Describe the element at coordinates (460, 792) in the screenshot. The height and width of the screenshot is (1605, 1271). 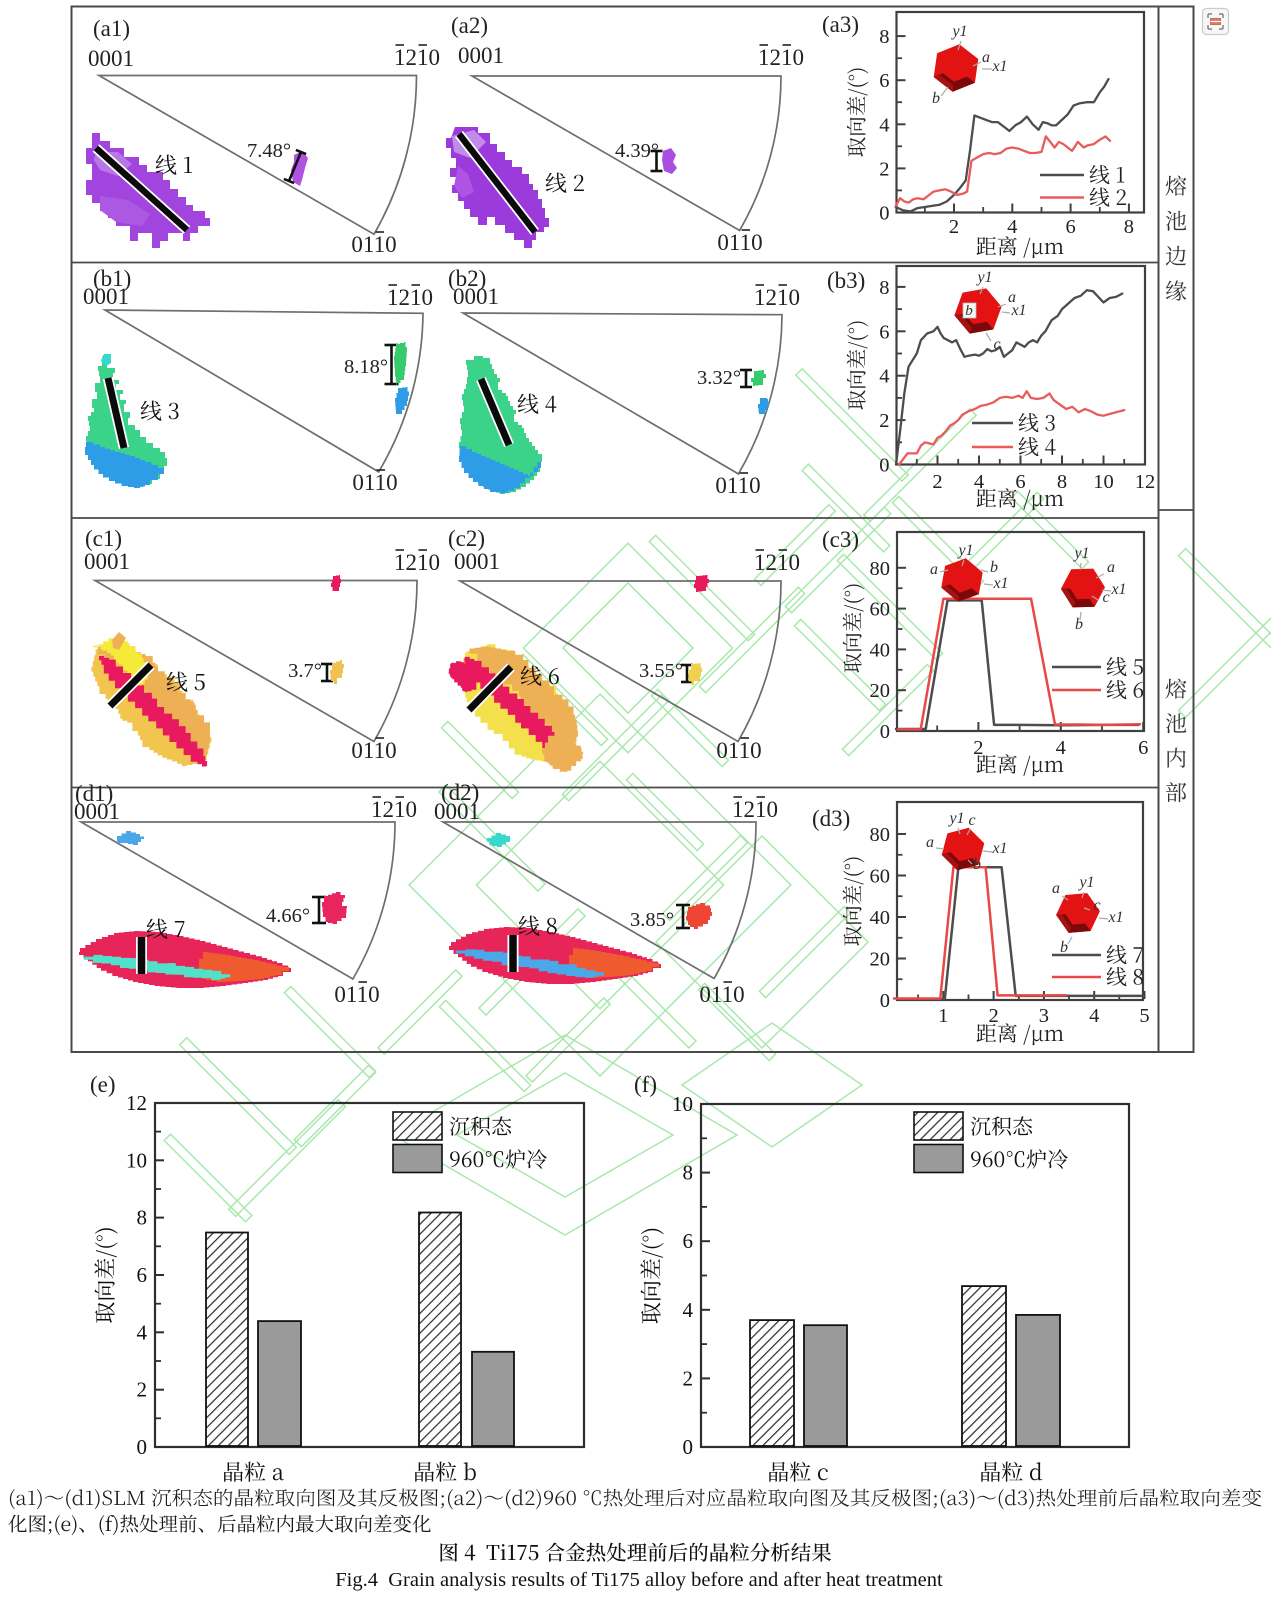
I see `svg-text: (d2)` at that location.